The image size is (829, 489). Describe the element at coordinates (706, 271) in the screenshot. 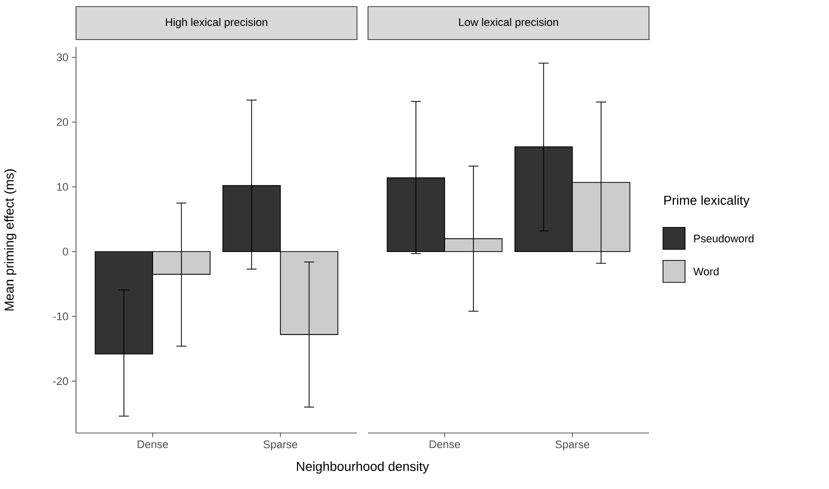

I see `legend-label: Word` at that location.